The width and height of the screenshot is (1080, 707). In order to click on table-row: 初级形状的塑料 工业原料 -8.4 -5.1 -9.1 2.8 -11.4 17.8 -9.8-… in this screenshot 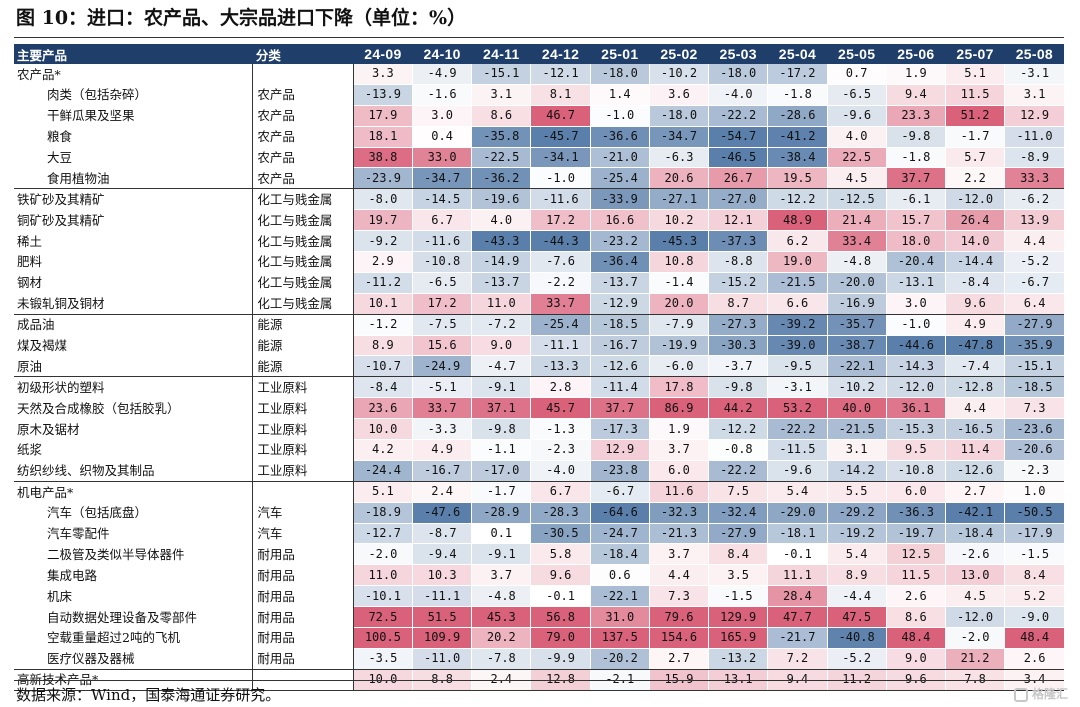, I will do `click(539, 387)`.